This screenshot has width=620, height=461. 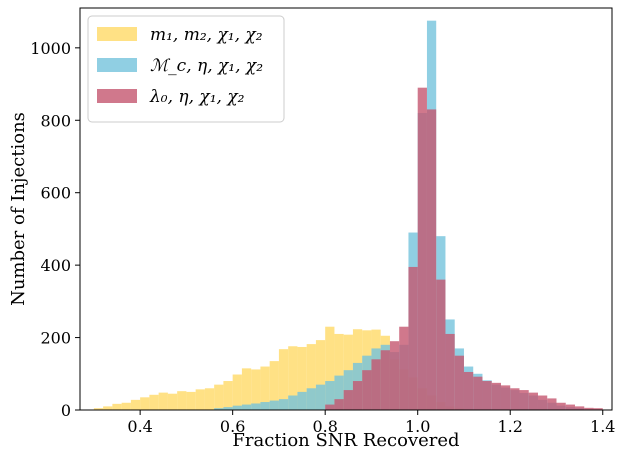 What do you see at coordinates (345, 440) in the screenshot?
I see `x-axis-label: Fraction SNR Recovered` at bounding box center [345, 440].